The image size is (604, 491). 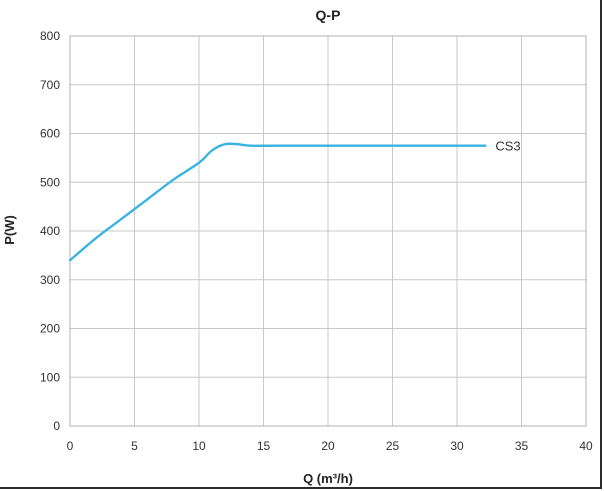 I want to click on x-tick-label: 25, so click(x=393, y=446).